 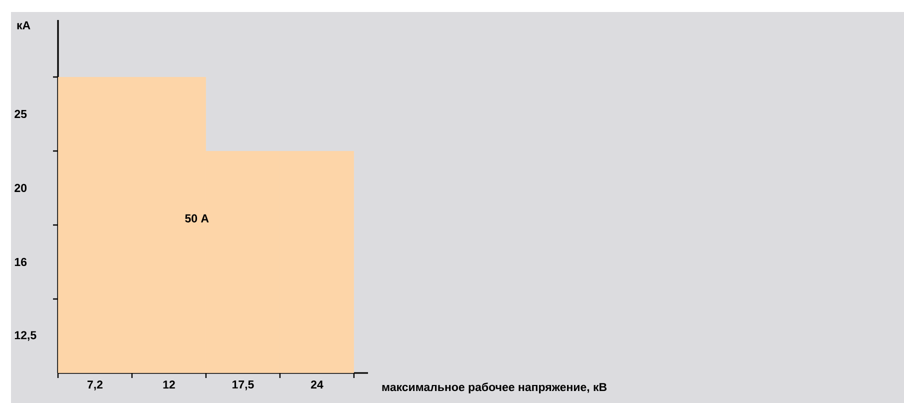 I want to click on text: кА, so click(x=23, y=25).